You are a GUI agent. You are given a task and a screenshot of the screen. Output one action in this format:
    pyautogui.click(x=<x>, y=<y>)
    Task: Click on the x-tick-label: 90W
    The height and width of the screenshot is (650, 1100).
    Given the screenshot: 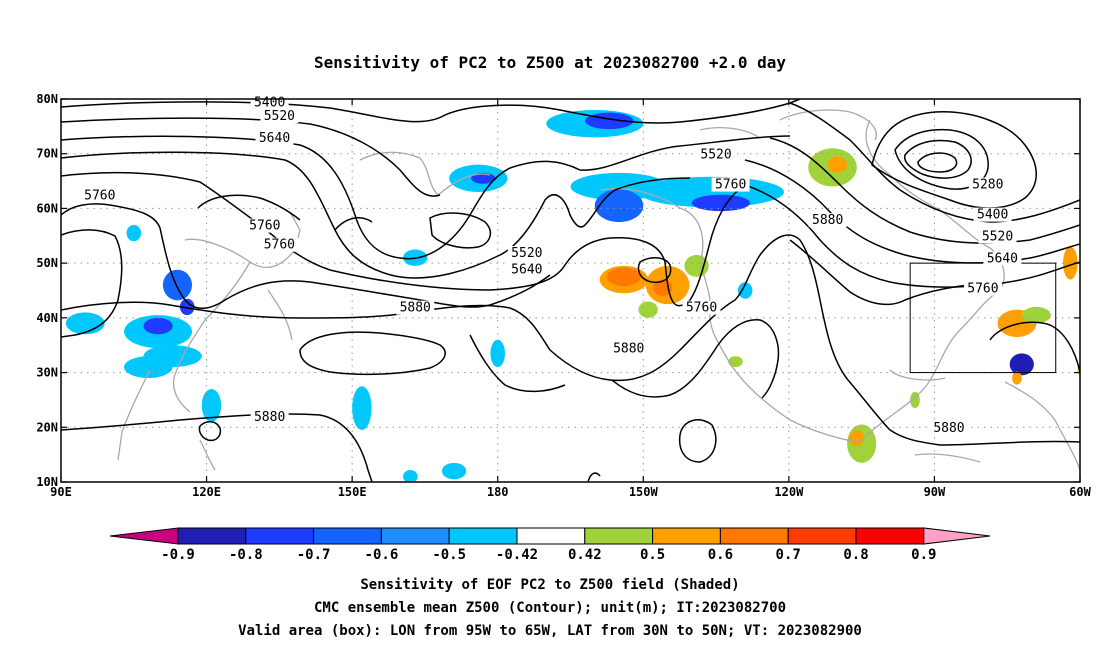 What is the action you would take?
    pyautogui.click(x=935, y=492)
    